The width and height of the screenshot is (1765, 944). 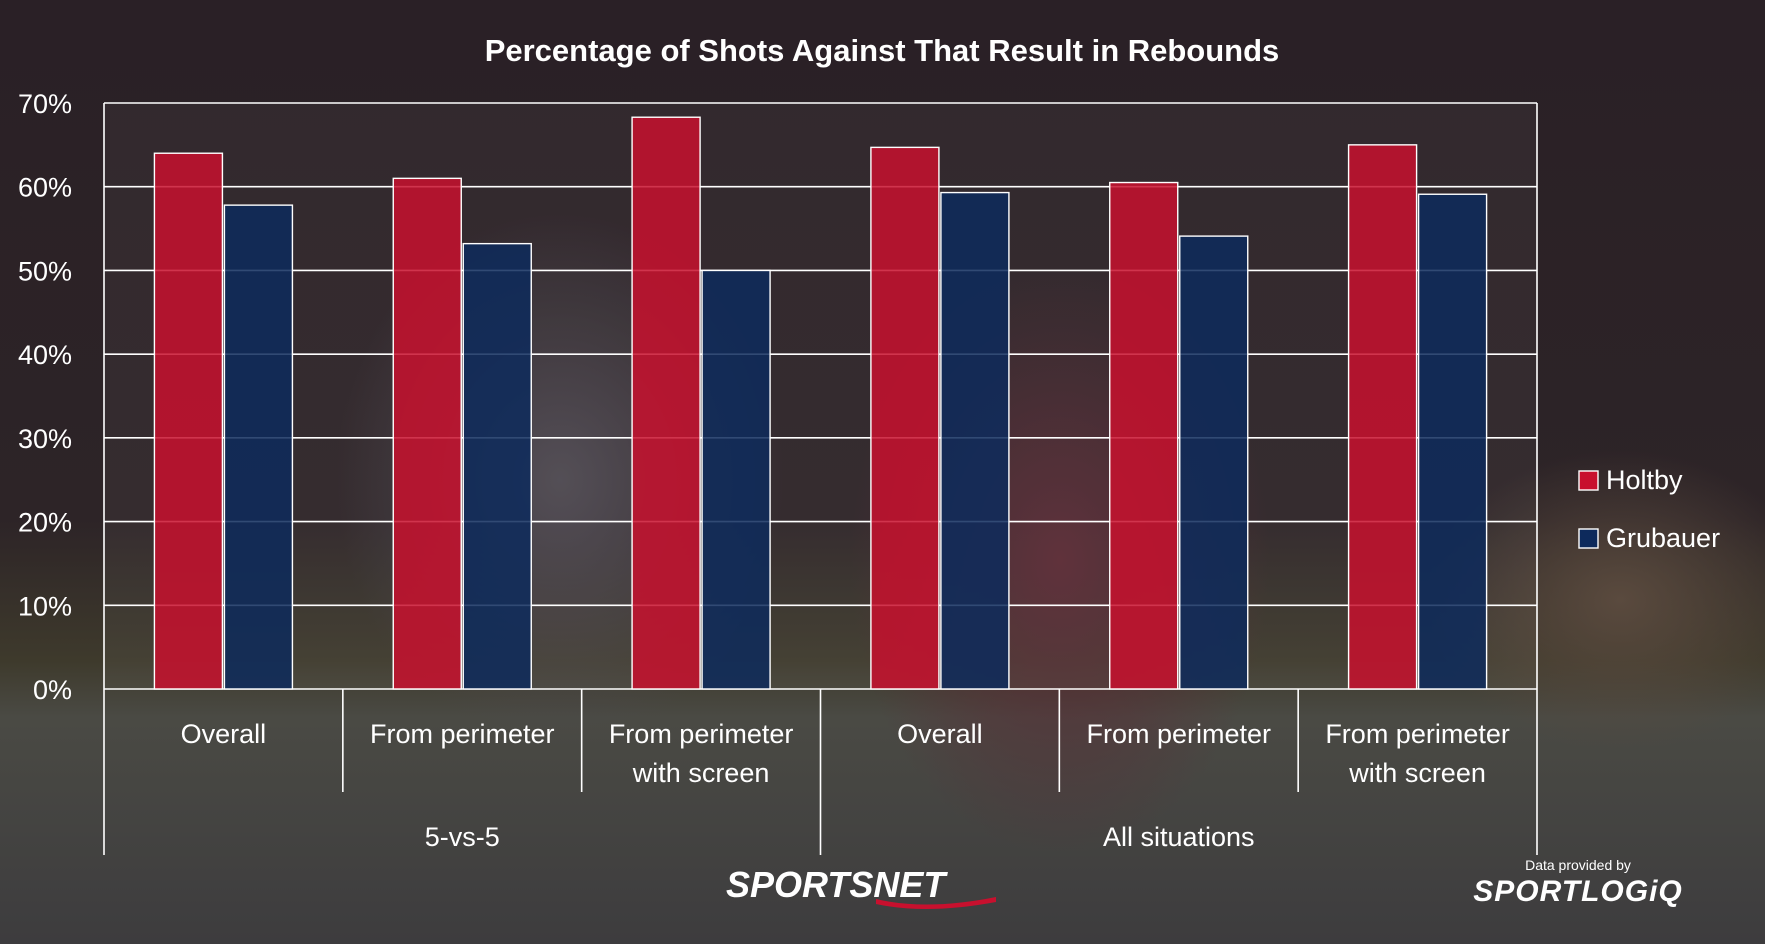 What do you see at coordinates (45, 355) in the screenshot?
I see `y-tick-label: 40%` at bounding box center [45, 355].